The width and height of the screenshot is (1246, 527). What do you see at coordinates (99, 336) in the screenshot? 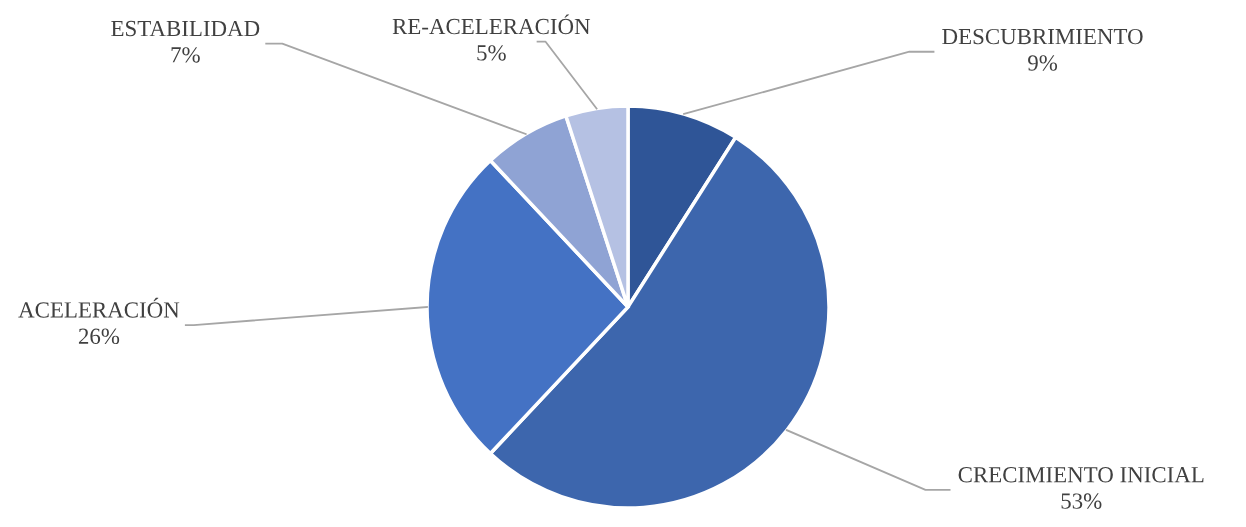
I see `data-label: 26%` at bounding box center [99, 336].